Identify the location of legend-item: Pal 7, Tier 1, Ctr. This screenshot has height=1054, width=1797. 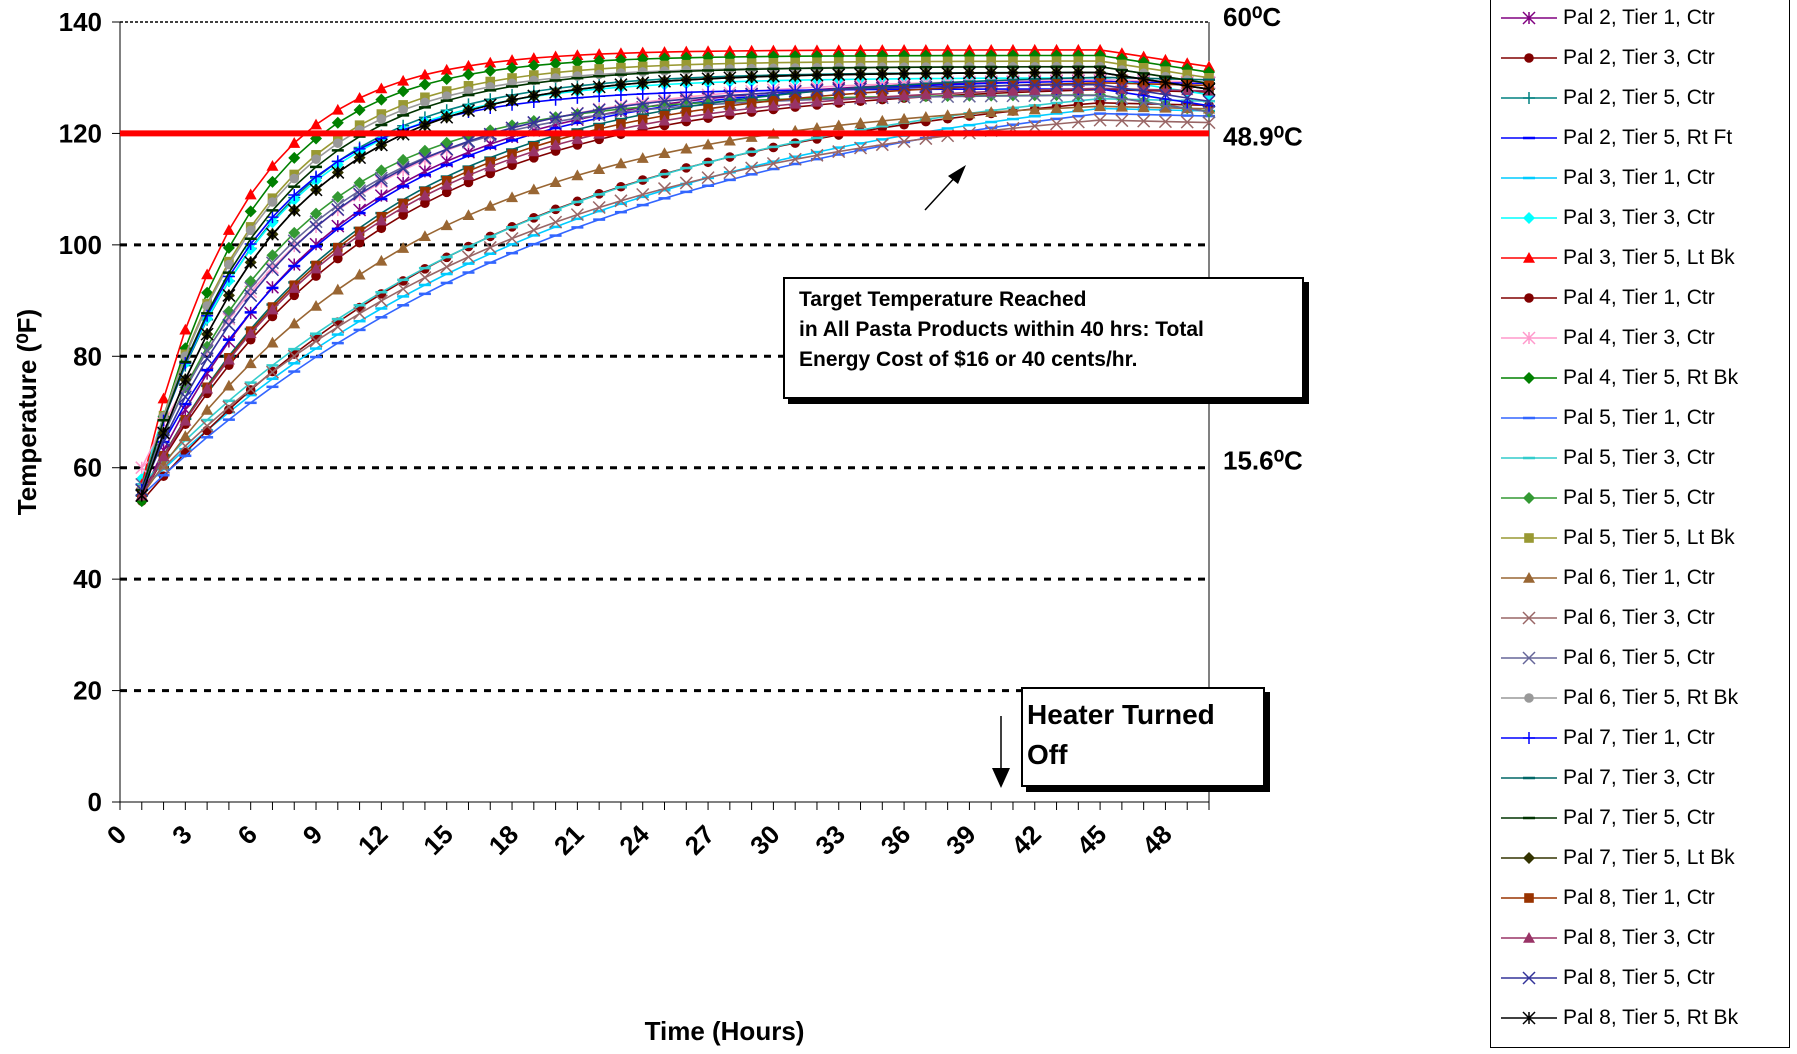
(1641, 738).